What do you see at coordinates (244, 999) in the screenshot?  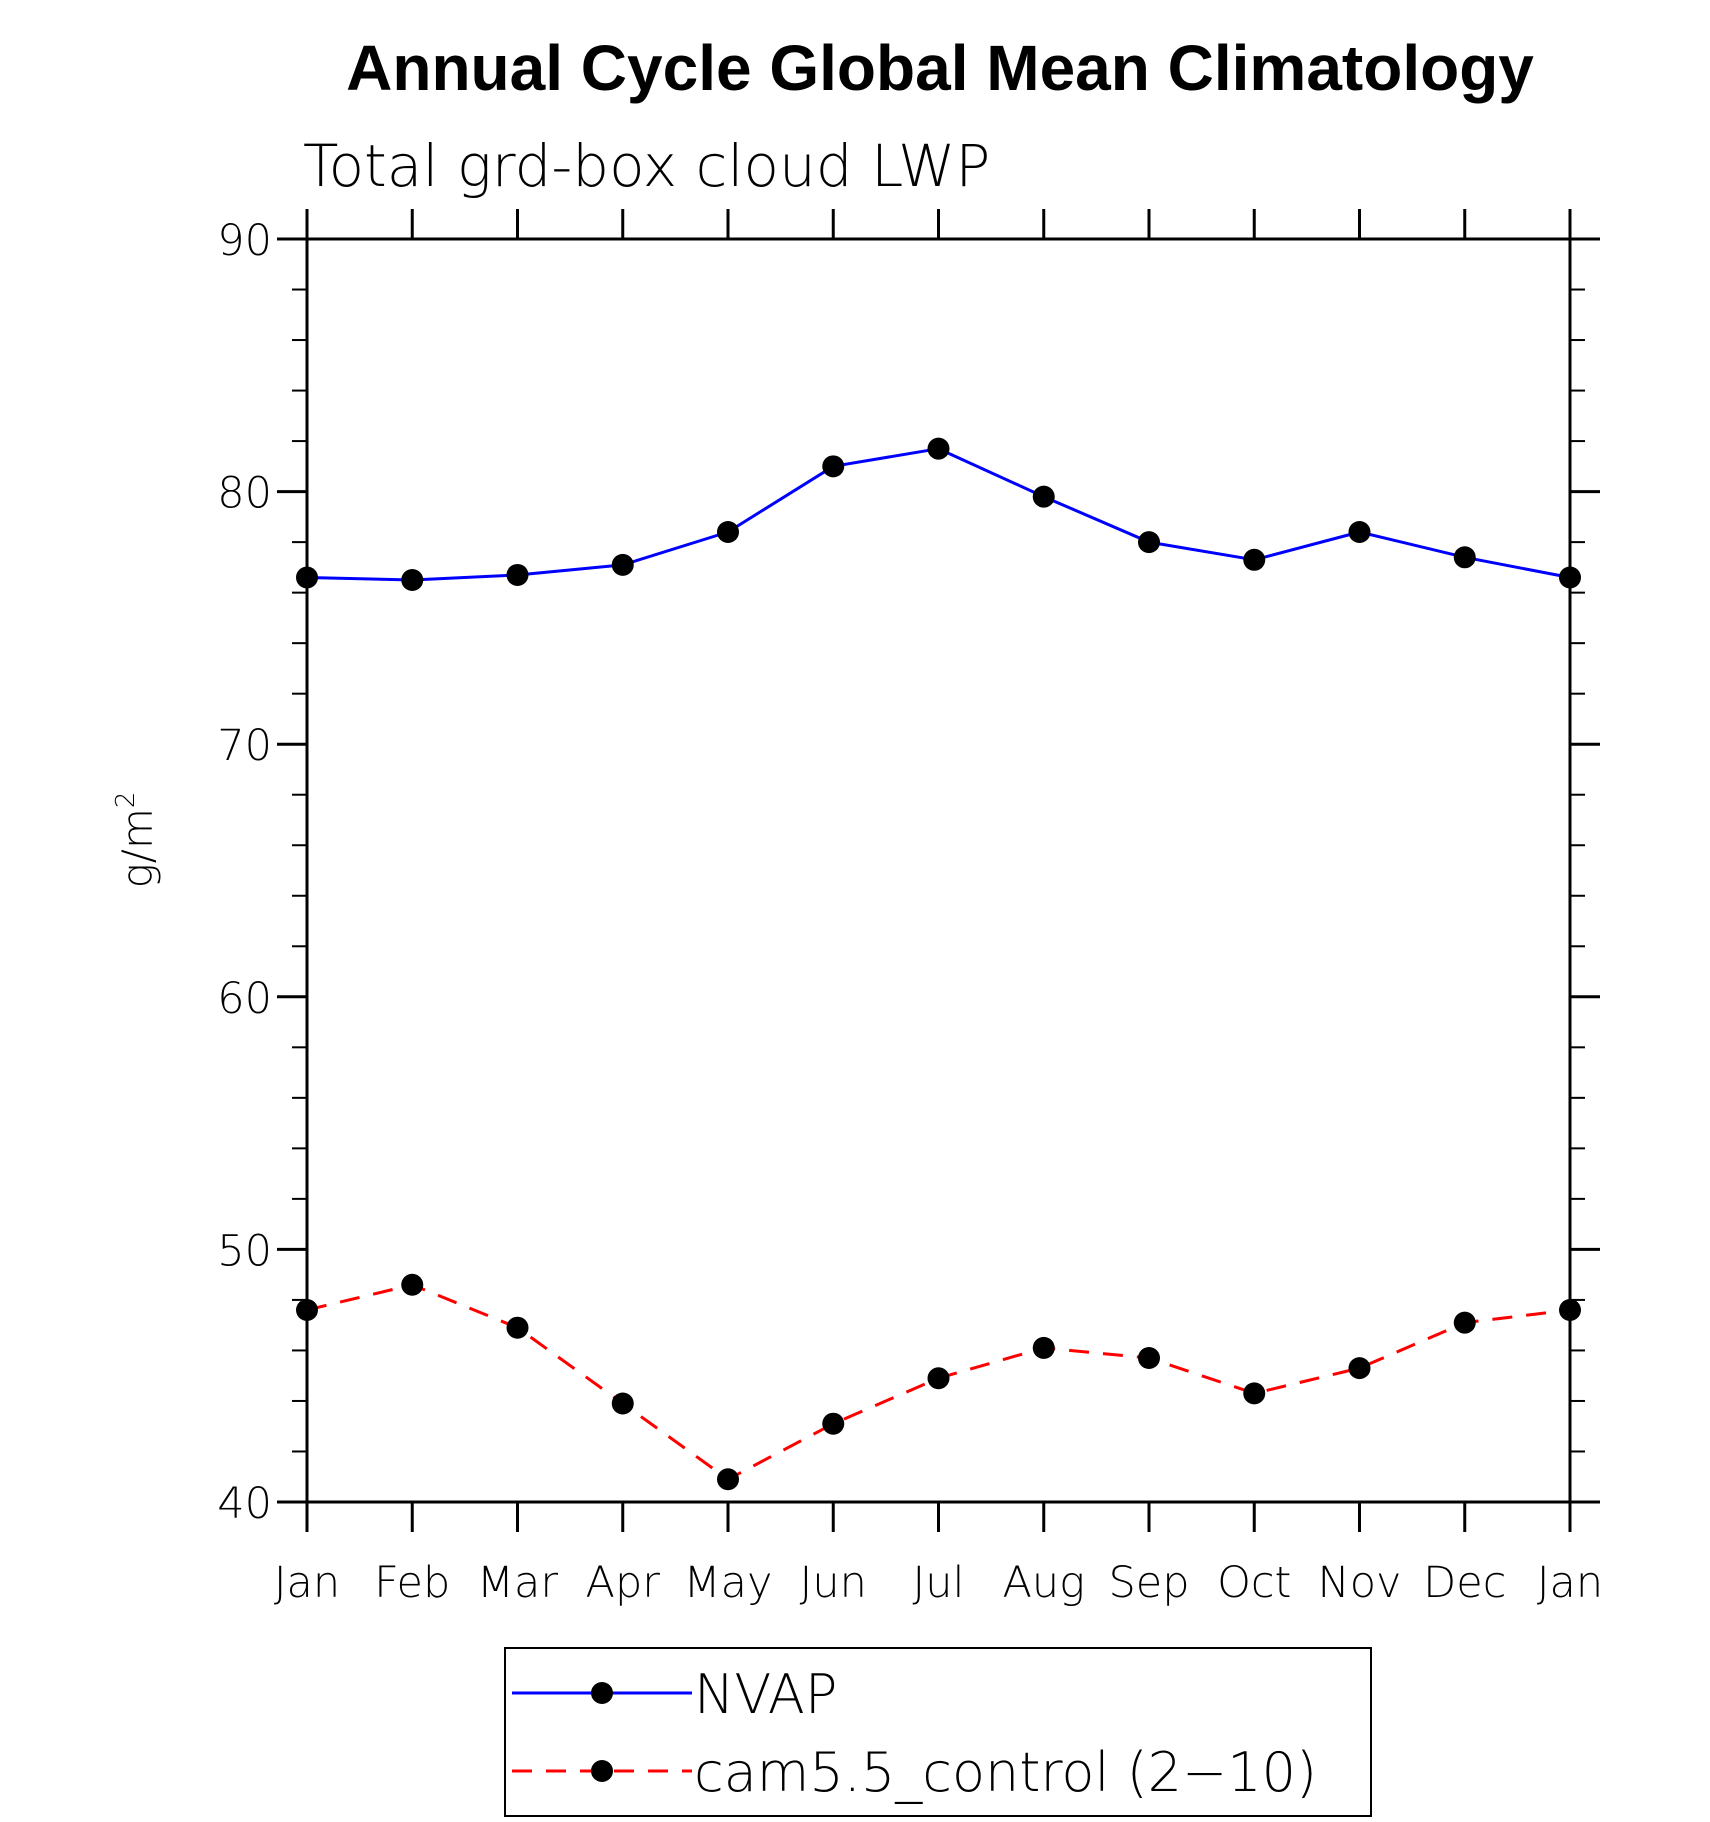 I see `y-tick-label: 60` at bounding box center [244, 999].